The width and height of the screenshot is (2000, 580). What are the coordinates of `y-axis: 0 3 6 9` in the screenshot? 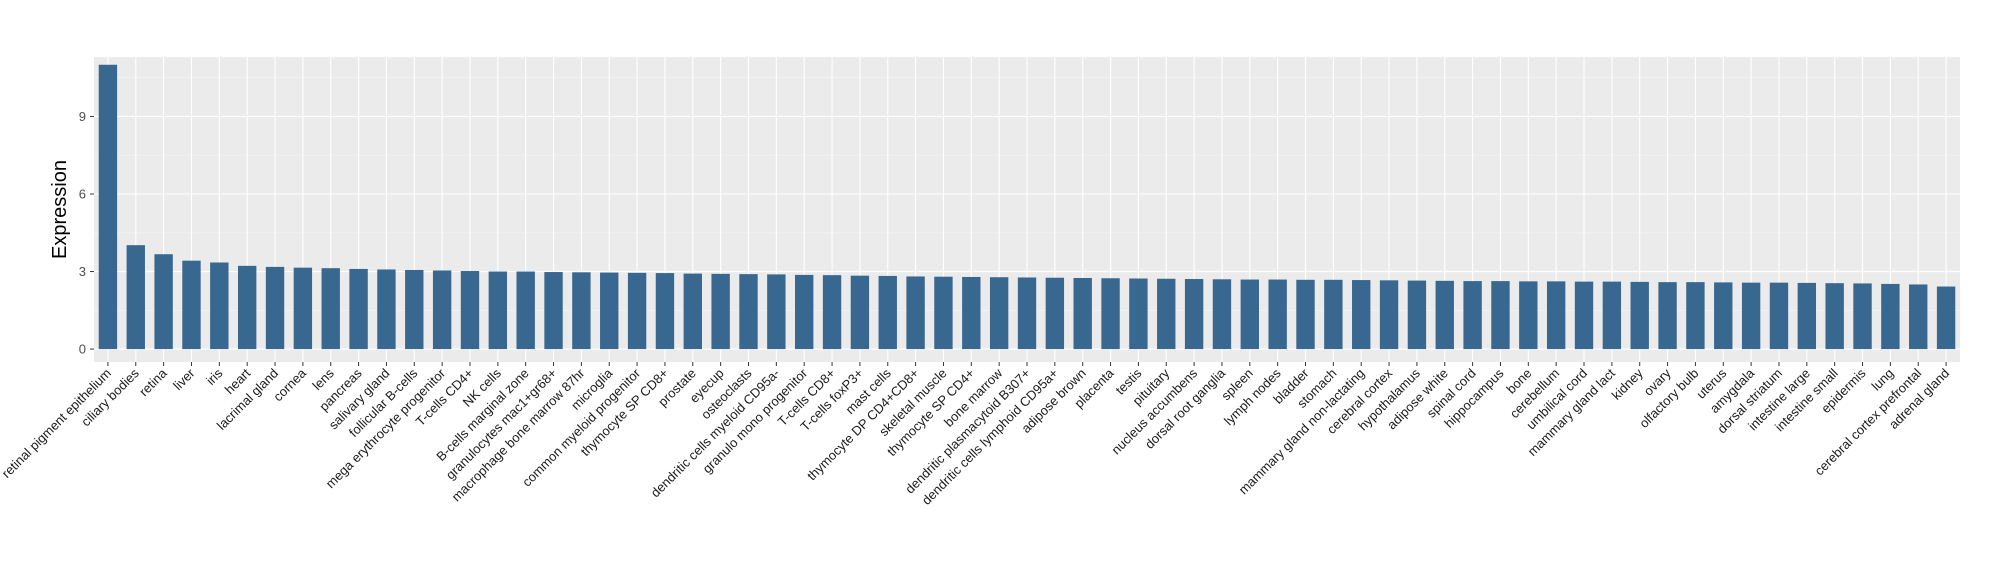 It's located at (86, 233).